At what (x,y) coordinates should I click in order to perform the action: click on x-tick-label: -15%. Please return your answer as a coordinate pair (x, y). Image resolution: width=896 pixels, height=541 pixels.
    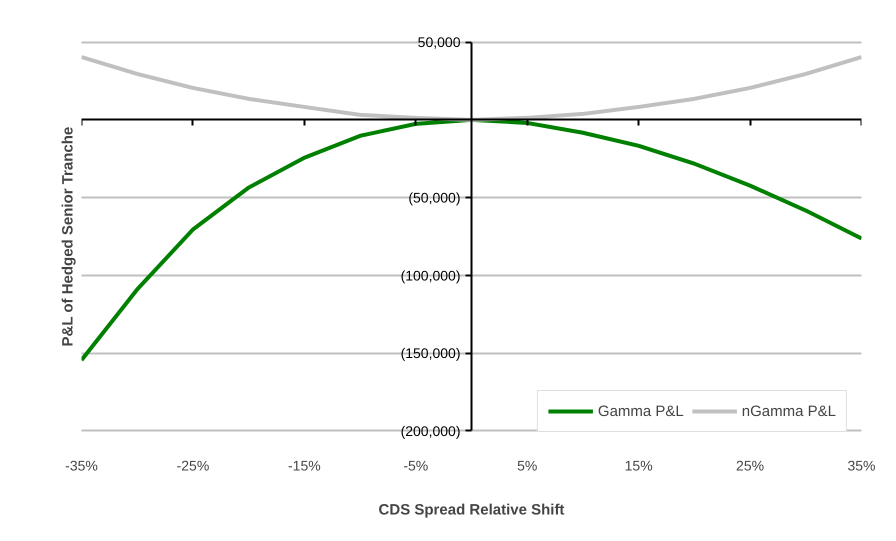
    Looking at the image, I should click on (304, 466).